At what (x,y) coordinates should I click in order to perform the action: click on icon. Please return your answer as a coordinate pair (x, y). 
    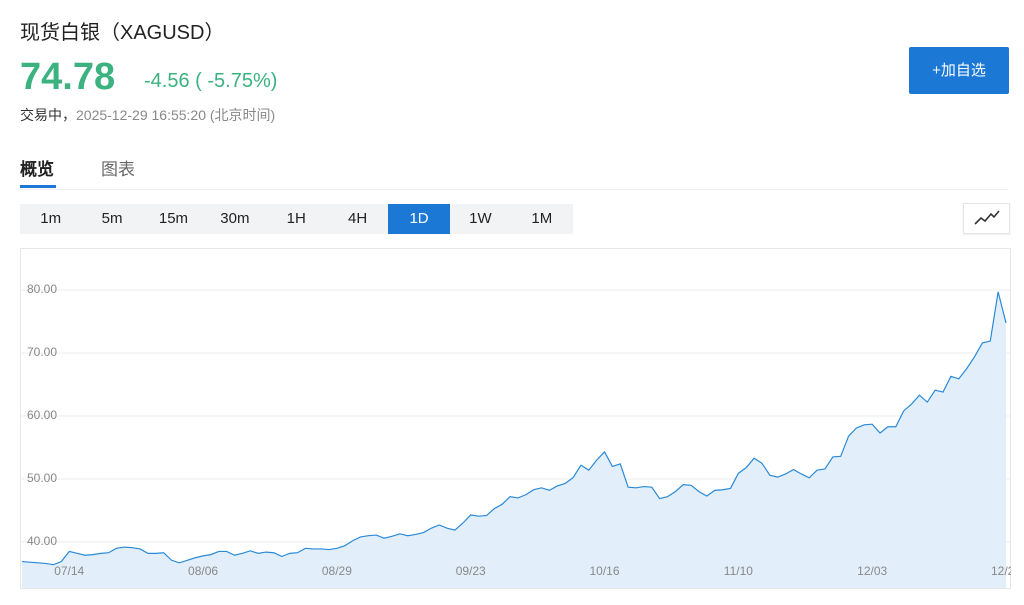
    Looking at the image, I should click on (987, 217).